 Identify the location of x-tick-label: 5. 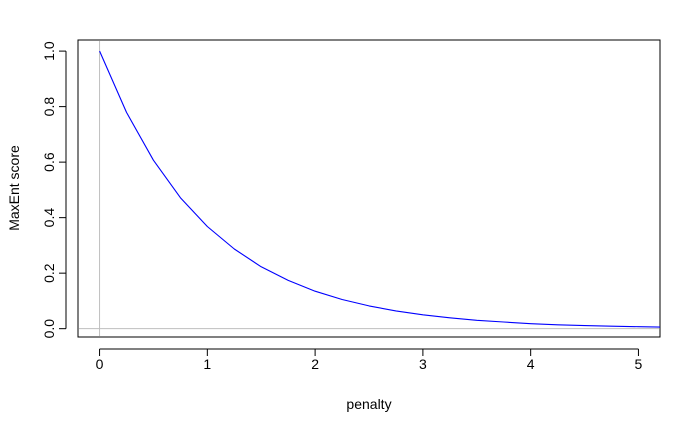
(639, 364).